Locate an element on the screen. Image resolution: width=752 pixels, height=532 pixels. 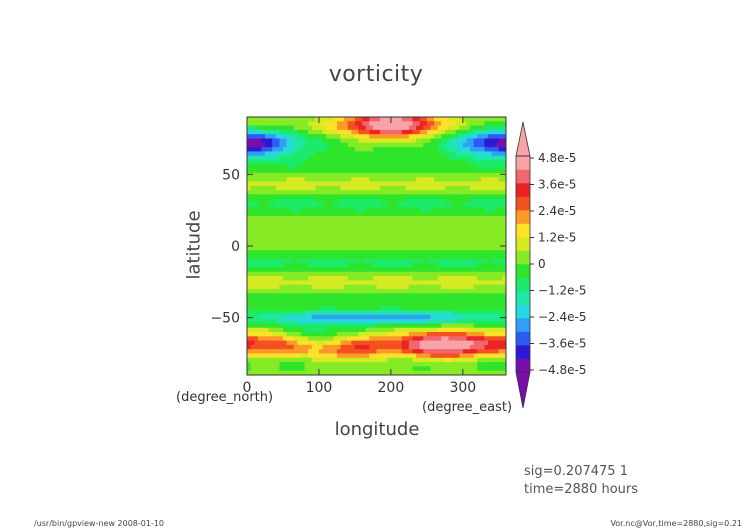
x-tick-label: 300 is located at coordinates (462, 388).